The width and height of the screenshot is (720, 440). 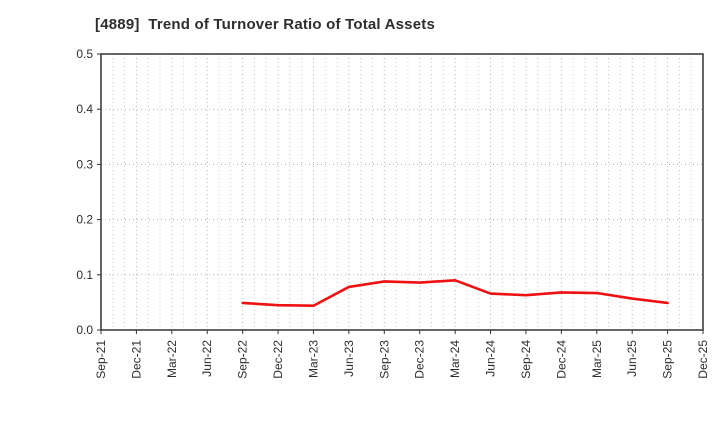 I want to click on x-tick-label: Mar-25, so click(x=597, y=359).